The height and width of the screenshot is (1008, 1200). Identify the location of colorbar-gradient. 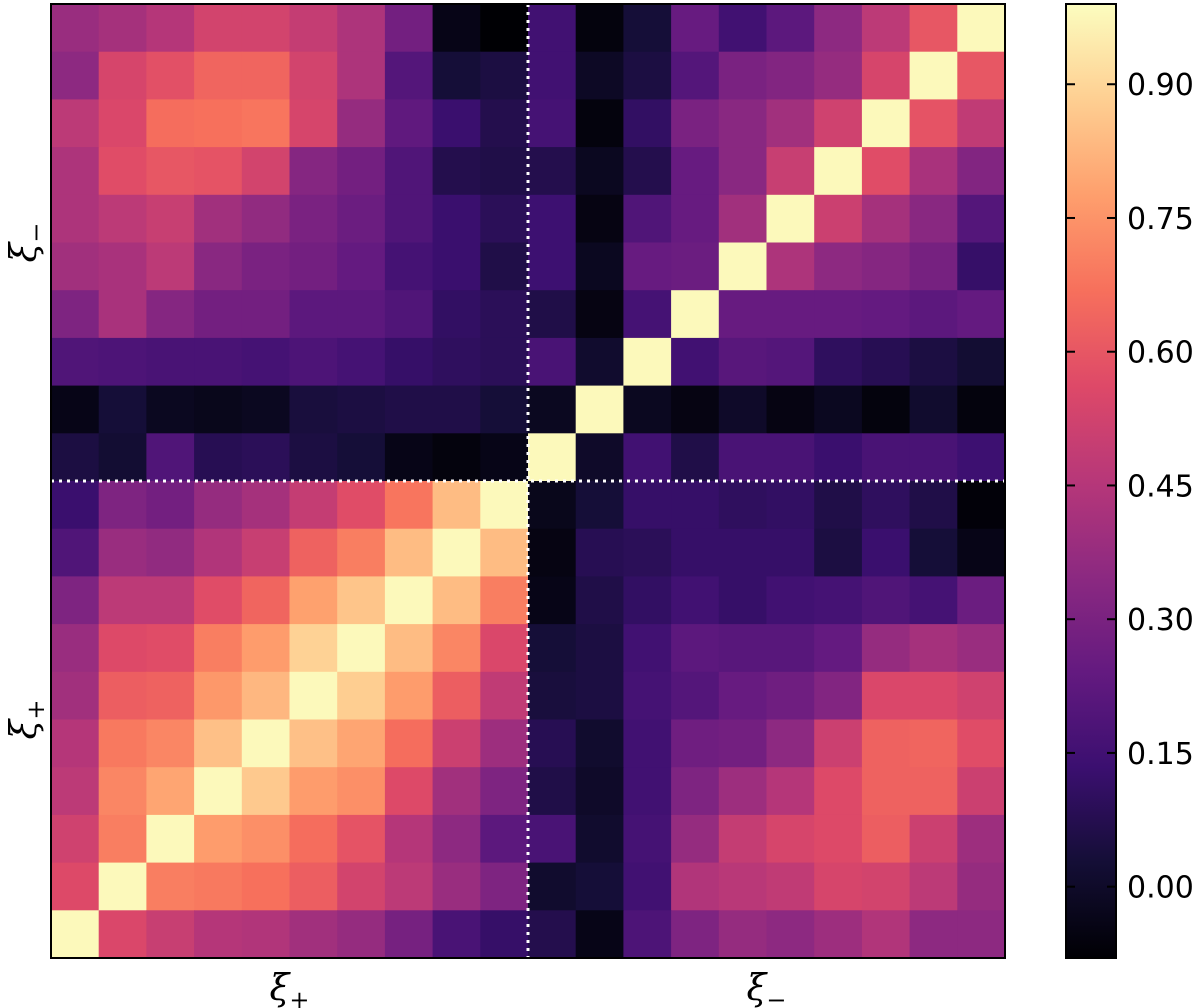
(1091, 481).